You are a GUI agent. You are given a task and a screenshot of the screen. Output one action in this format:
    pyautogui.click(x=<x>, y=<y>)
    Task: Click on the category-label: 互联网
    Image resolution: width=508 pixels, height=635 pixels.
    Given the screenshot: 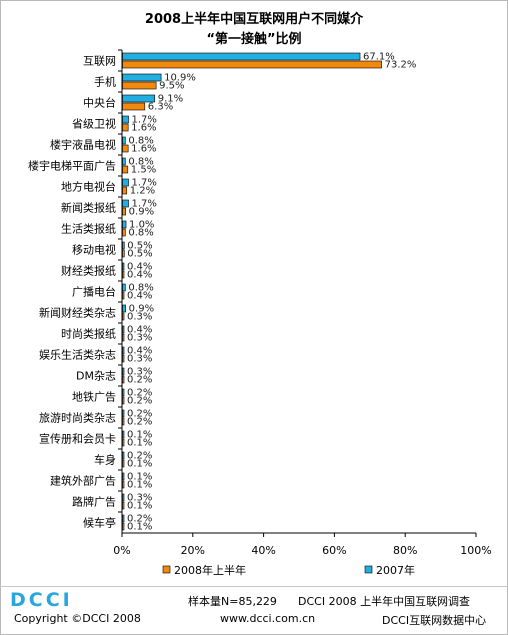 What is the action you would take?
    pyautogui.click(x=99, y=61)
    